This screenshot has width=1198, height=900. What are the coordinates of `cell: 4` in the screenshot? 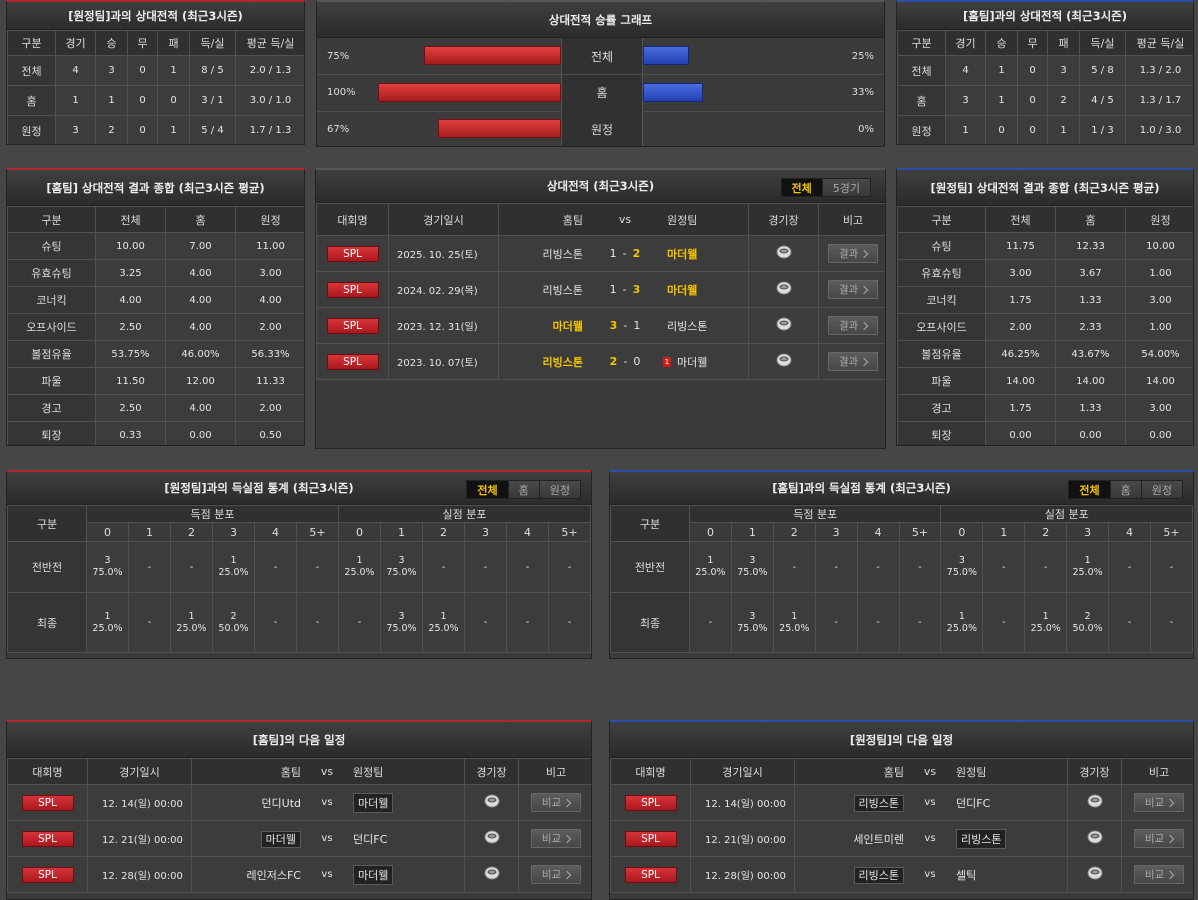 It's located at (75, 70).